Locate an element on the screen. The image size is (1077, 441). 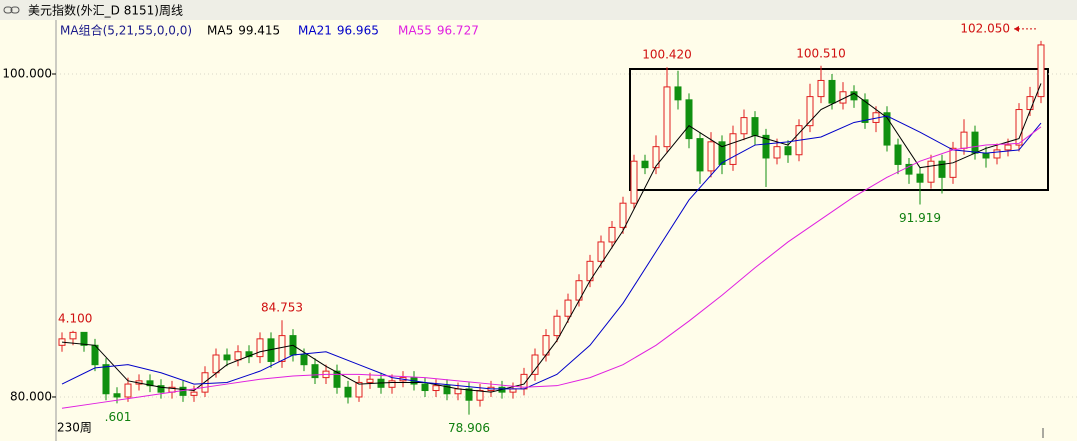
price-annotation: .601 is located at coordinates (118, 417).